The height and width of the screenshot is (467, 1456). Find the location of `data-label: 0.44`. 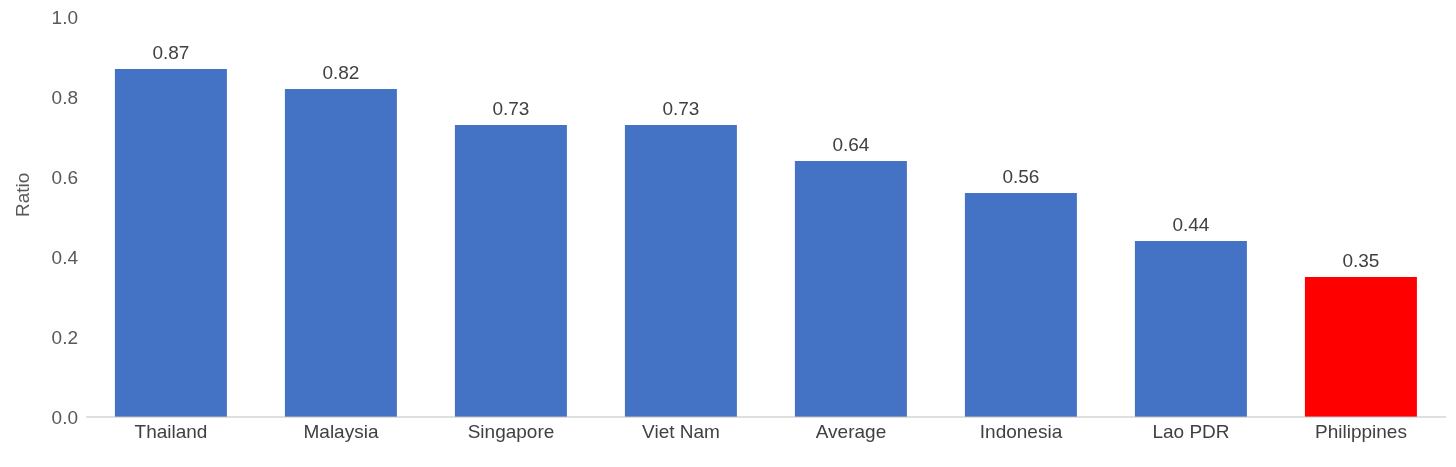

data-label: 0.44 is located at coordinates (1191, 224).